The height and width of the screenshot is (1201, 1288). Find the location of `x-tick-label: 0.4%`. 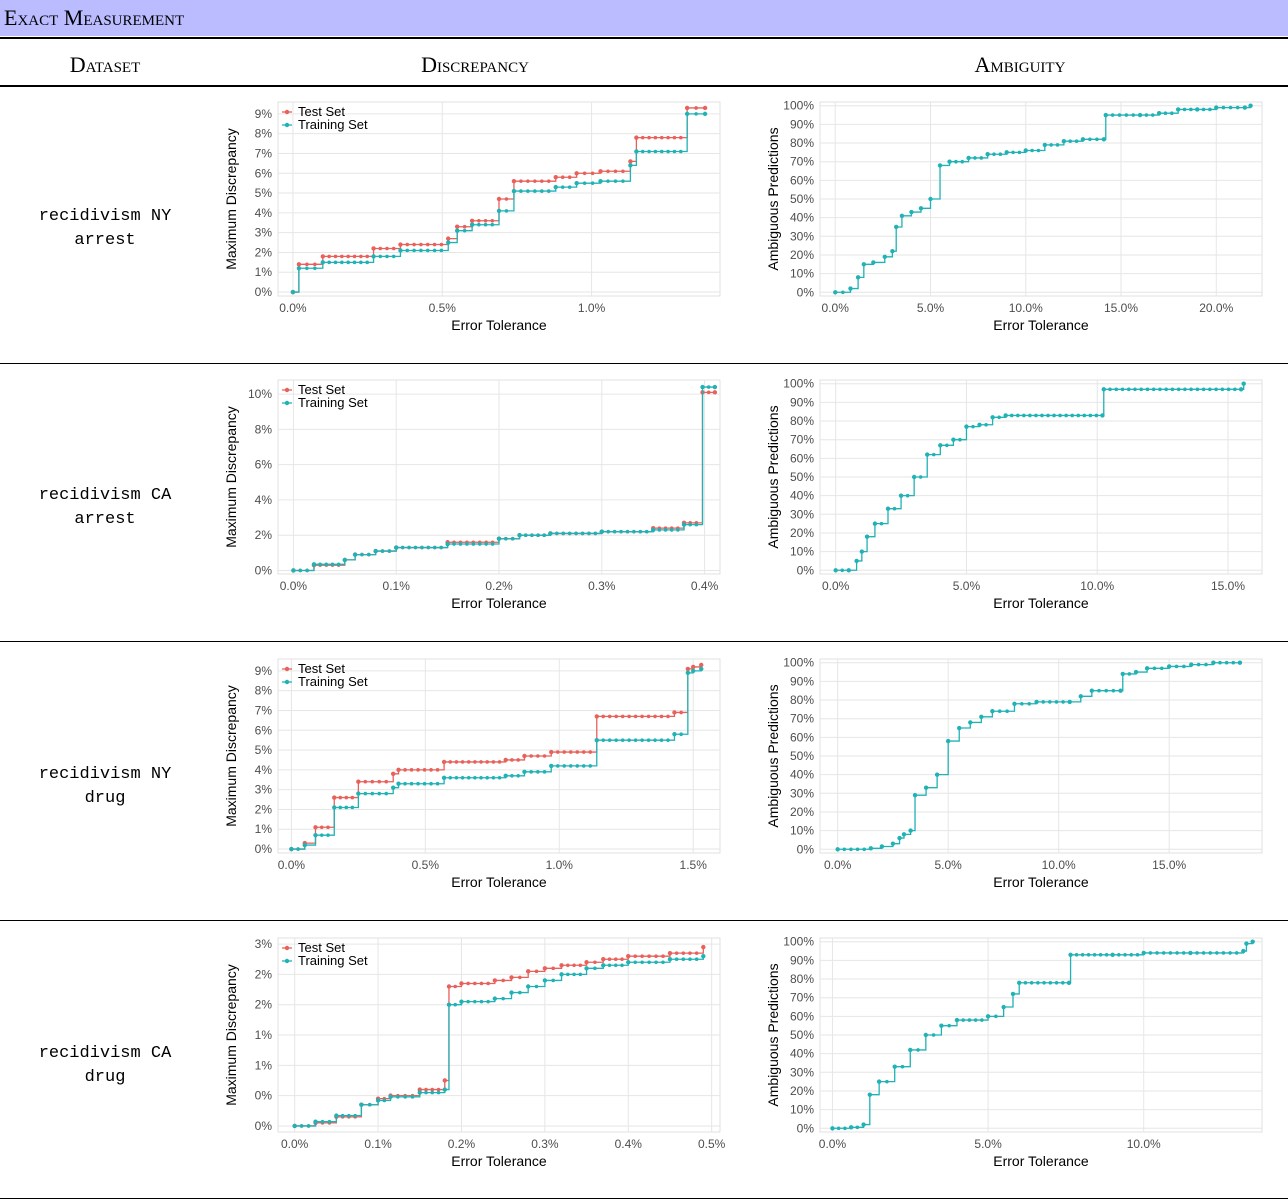

x-tick-label: 0.4% is located at coordinates (629, 1144).